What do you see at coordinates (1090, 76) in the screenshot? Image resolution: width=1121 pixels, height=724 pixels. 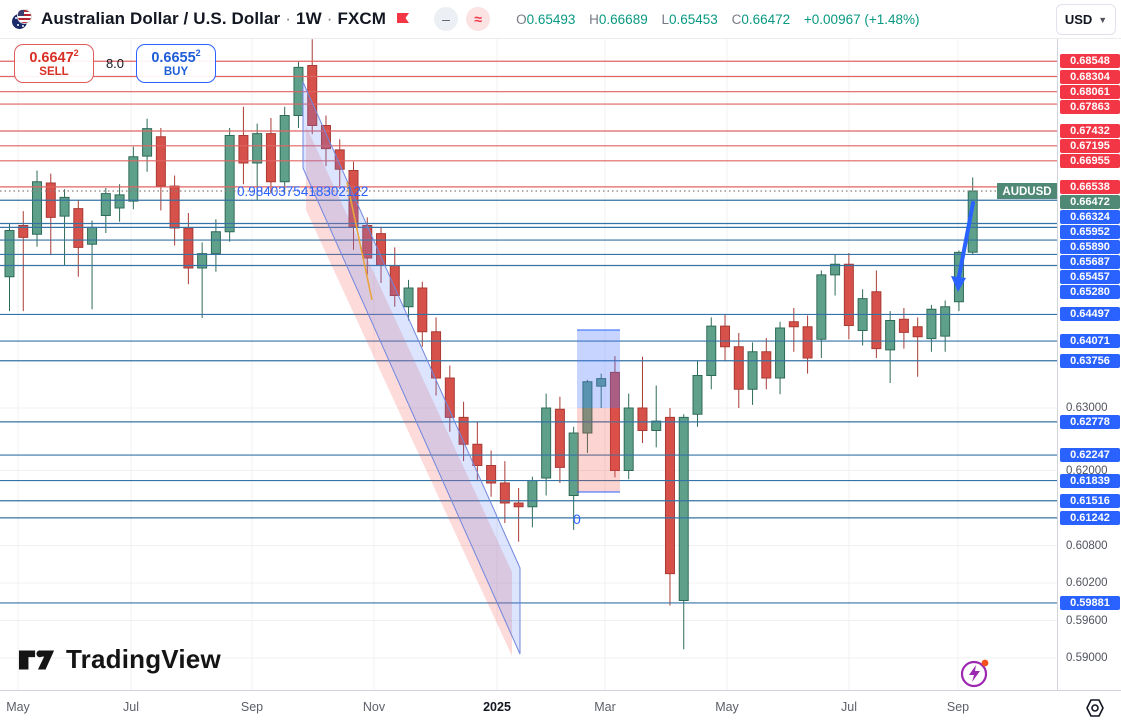 I see `price-level-label: 0.68304` at bounding box center [1090, 76].